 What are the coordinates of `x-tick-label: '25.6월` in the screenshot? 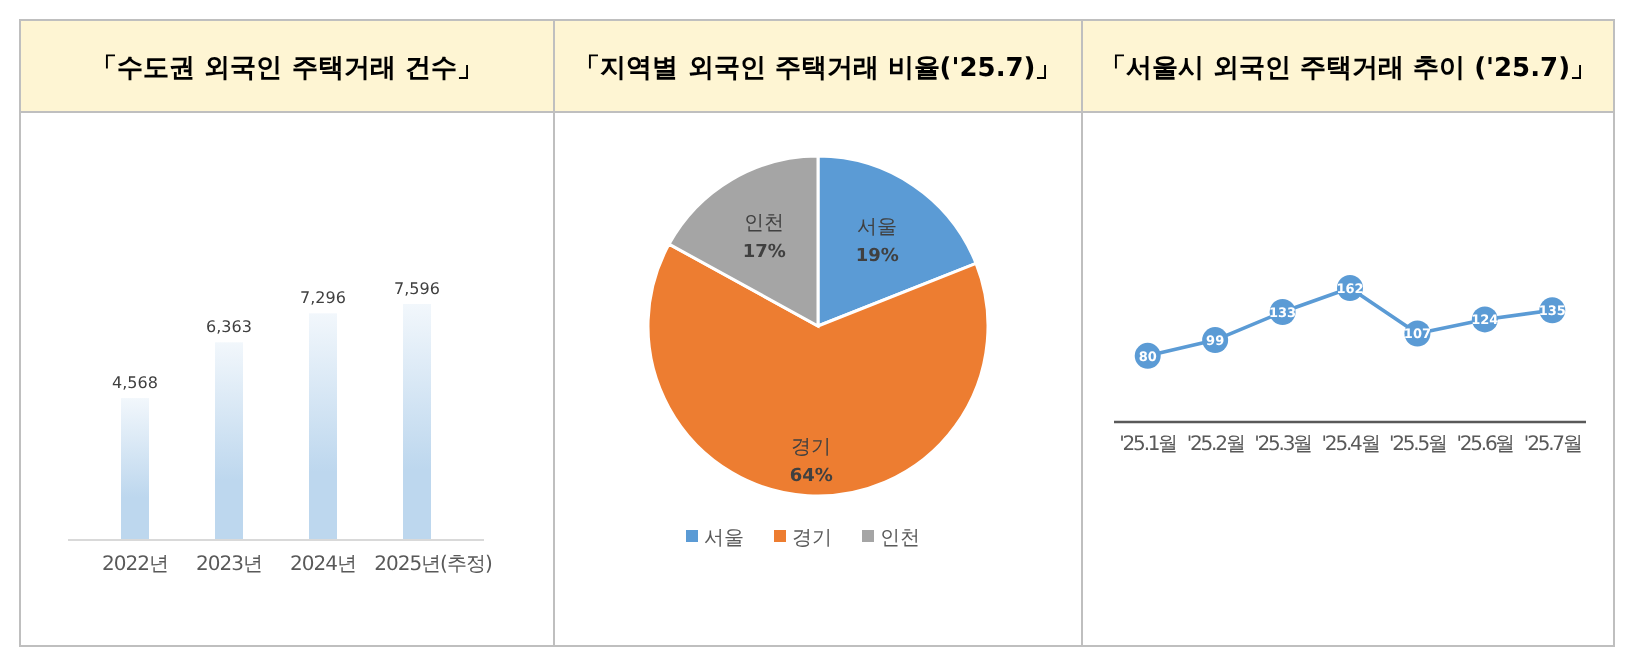 It's located at (1485, 445).